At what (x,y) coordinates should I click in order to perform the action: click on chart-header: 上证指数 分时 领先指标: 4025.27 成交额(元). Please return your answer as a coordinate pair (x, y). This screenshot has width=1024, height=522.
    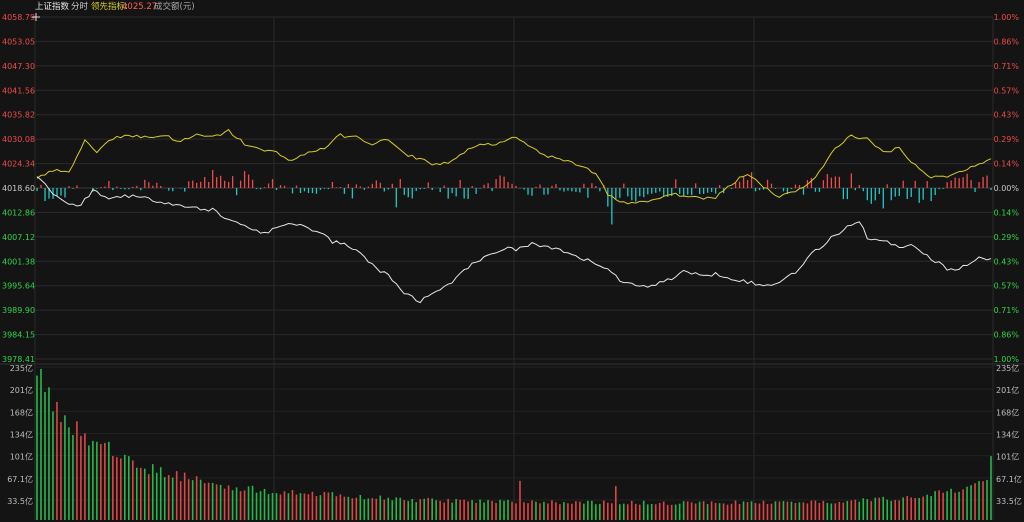
    Looking at the image, I should click on (512, 7).